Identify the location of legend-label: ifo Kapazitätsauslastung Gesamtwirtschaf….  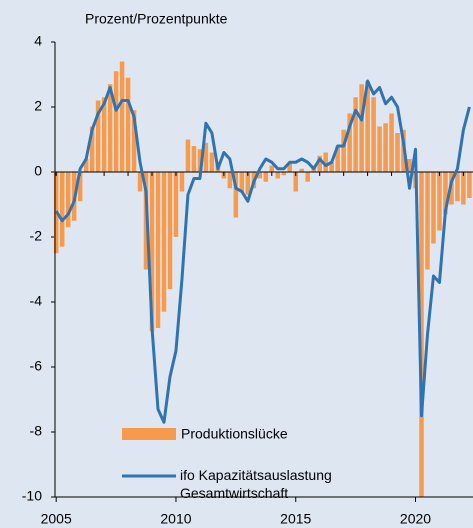
(256, 484).